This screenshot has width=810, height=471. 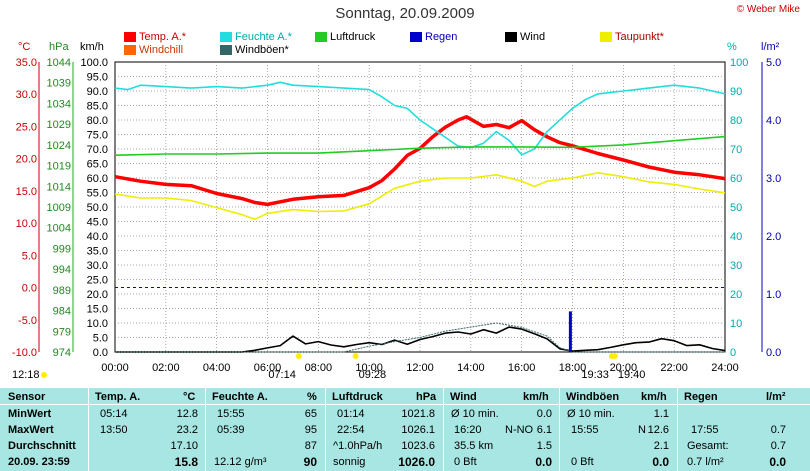 I want to click on sun-time-label: 12:18, so click(x=26, y=375).